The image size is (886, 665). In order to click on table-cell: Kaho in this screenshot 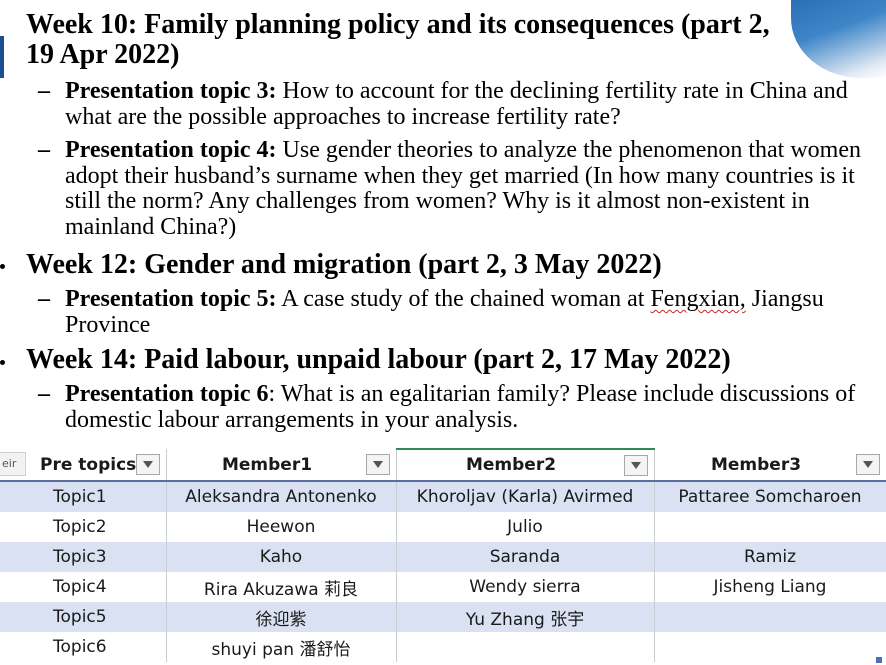, I will do `click(281, 557)`.